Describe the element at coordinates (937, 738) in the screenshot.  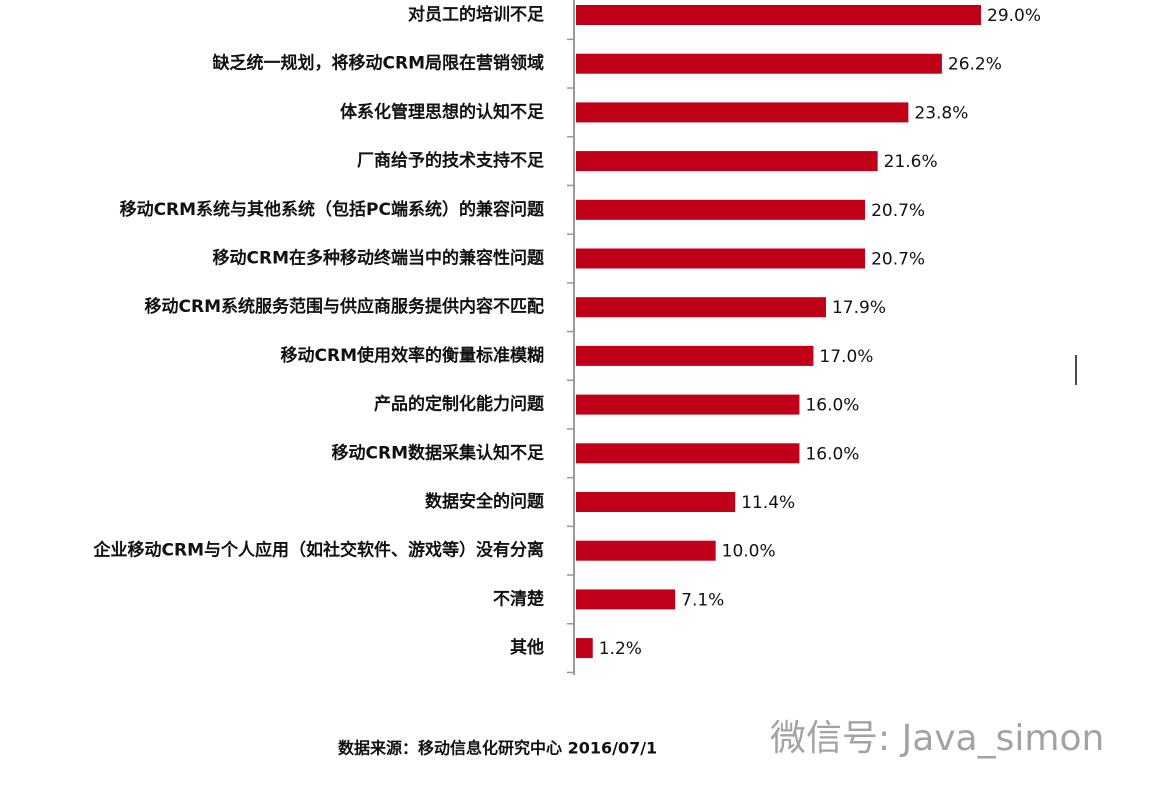
I see `watermark: 微信号: Java_simon` at that location.